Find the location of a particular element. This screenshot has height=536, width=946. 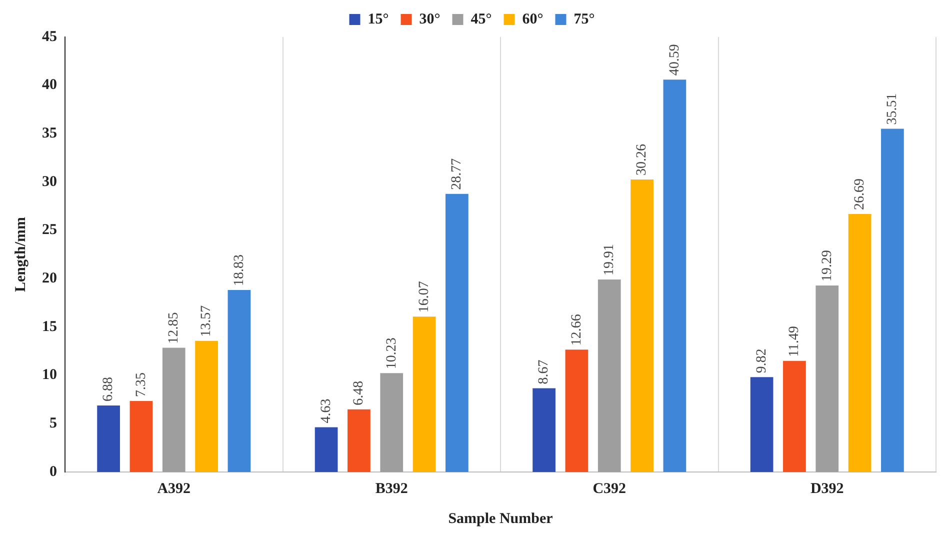

data-label: 7.35 is located at coordinates (141, 384).